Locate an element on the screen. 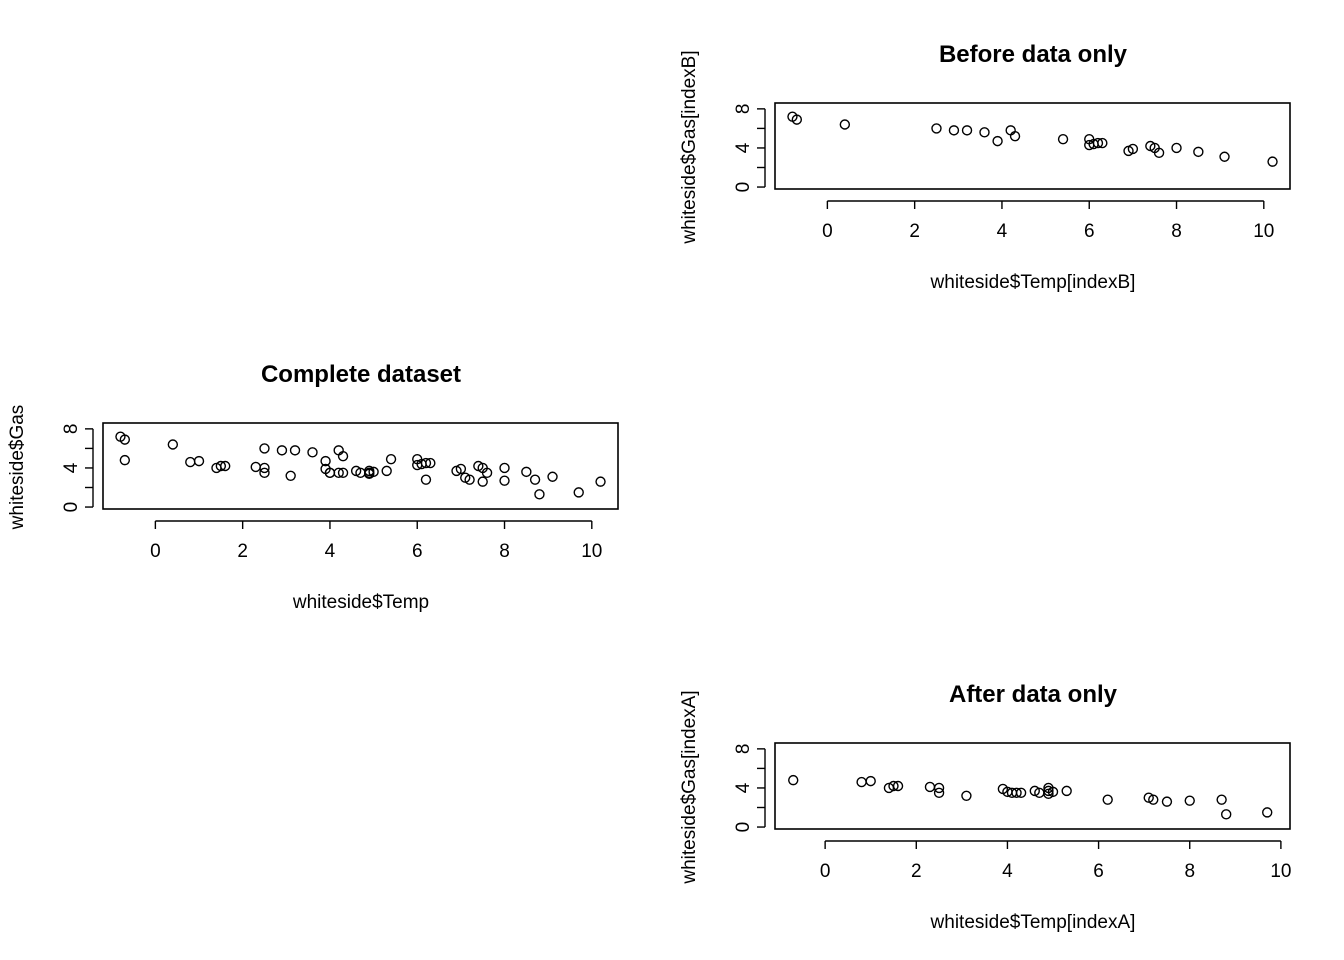 This screenshot has height=960, width=1344. panel-after-x-axis: 0 2 4 6 8 10 is located at coordinates (1055, 861).